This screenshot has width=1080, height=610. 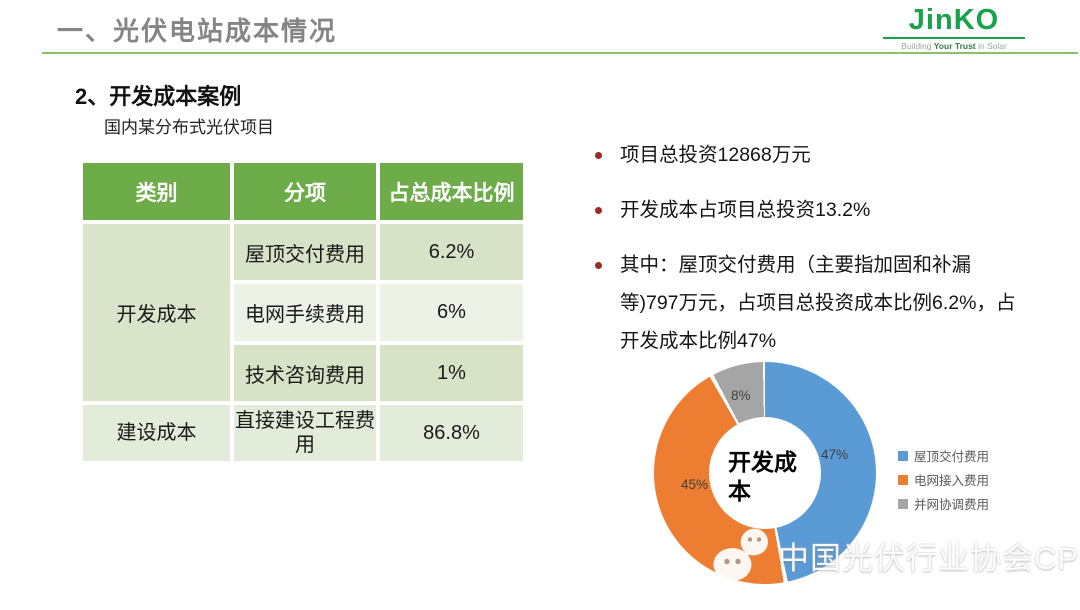 What do you see at coordinates (954, 38) in the screenshot?
I see `jinko-logo-rule` at bounding box center [954, 38].